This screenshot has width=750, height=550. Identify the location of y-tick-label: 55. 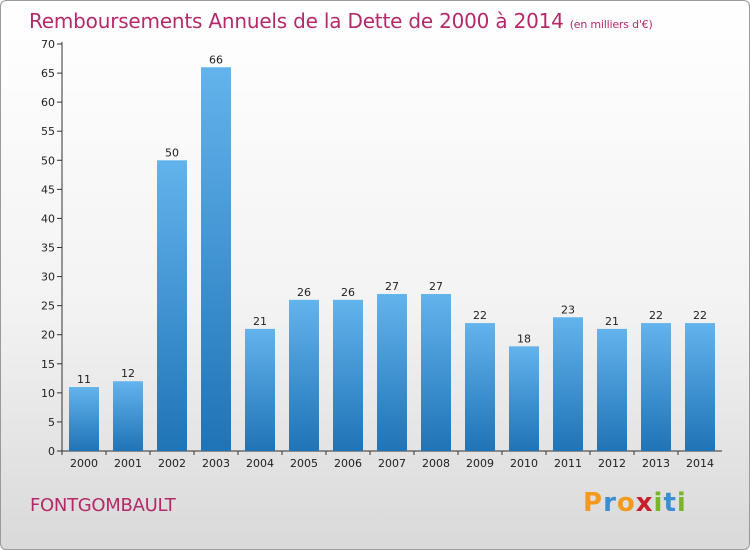
(48, 131).